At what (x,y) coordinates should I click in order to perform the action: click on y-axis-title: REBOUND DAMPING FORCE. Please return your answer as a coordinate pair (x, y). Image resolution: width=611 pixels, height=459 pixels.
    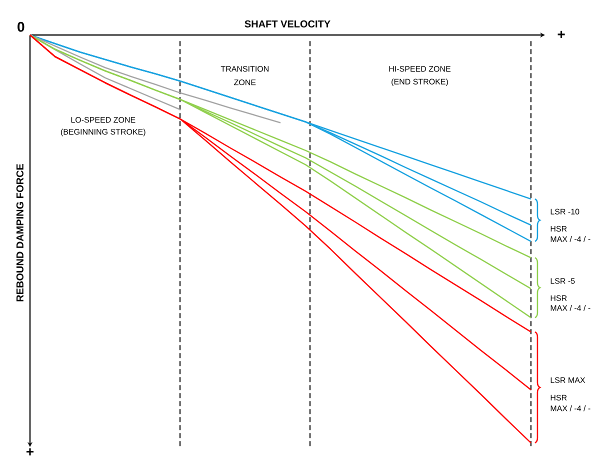
    Looking at the image, I should click on (20, 233).